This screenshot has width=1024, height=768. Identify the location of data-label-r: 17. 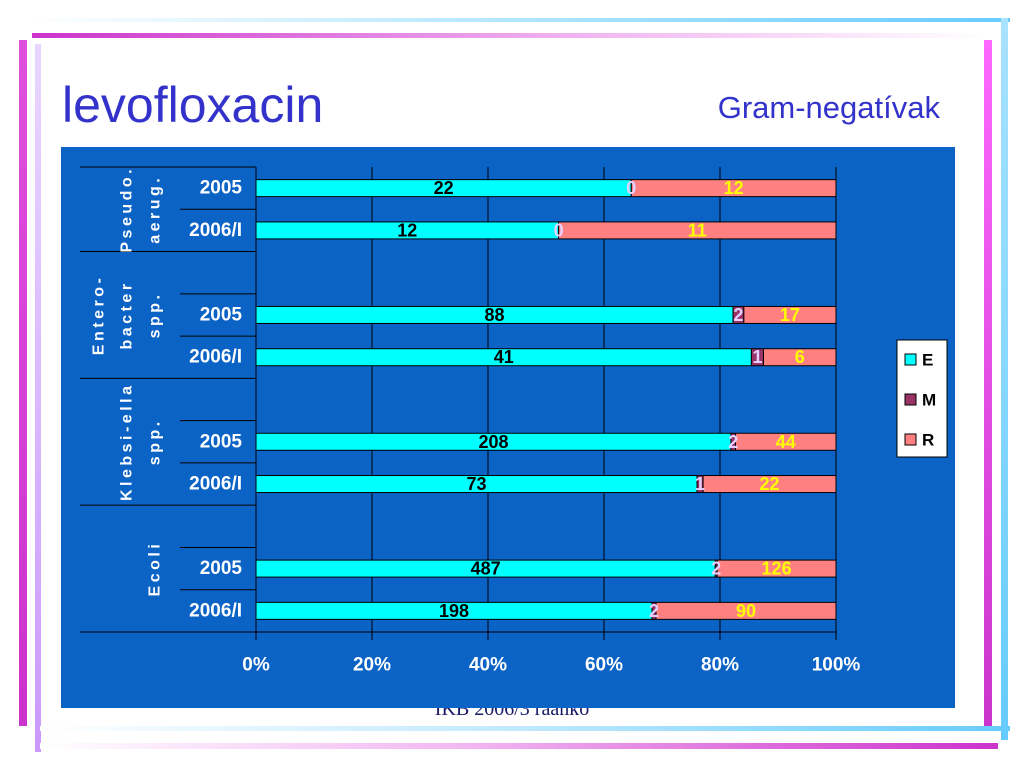
(790, 315).